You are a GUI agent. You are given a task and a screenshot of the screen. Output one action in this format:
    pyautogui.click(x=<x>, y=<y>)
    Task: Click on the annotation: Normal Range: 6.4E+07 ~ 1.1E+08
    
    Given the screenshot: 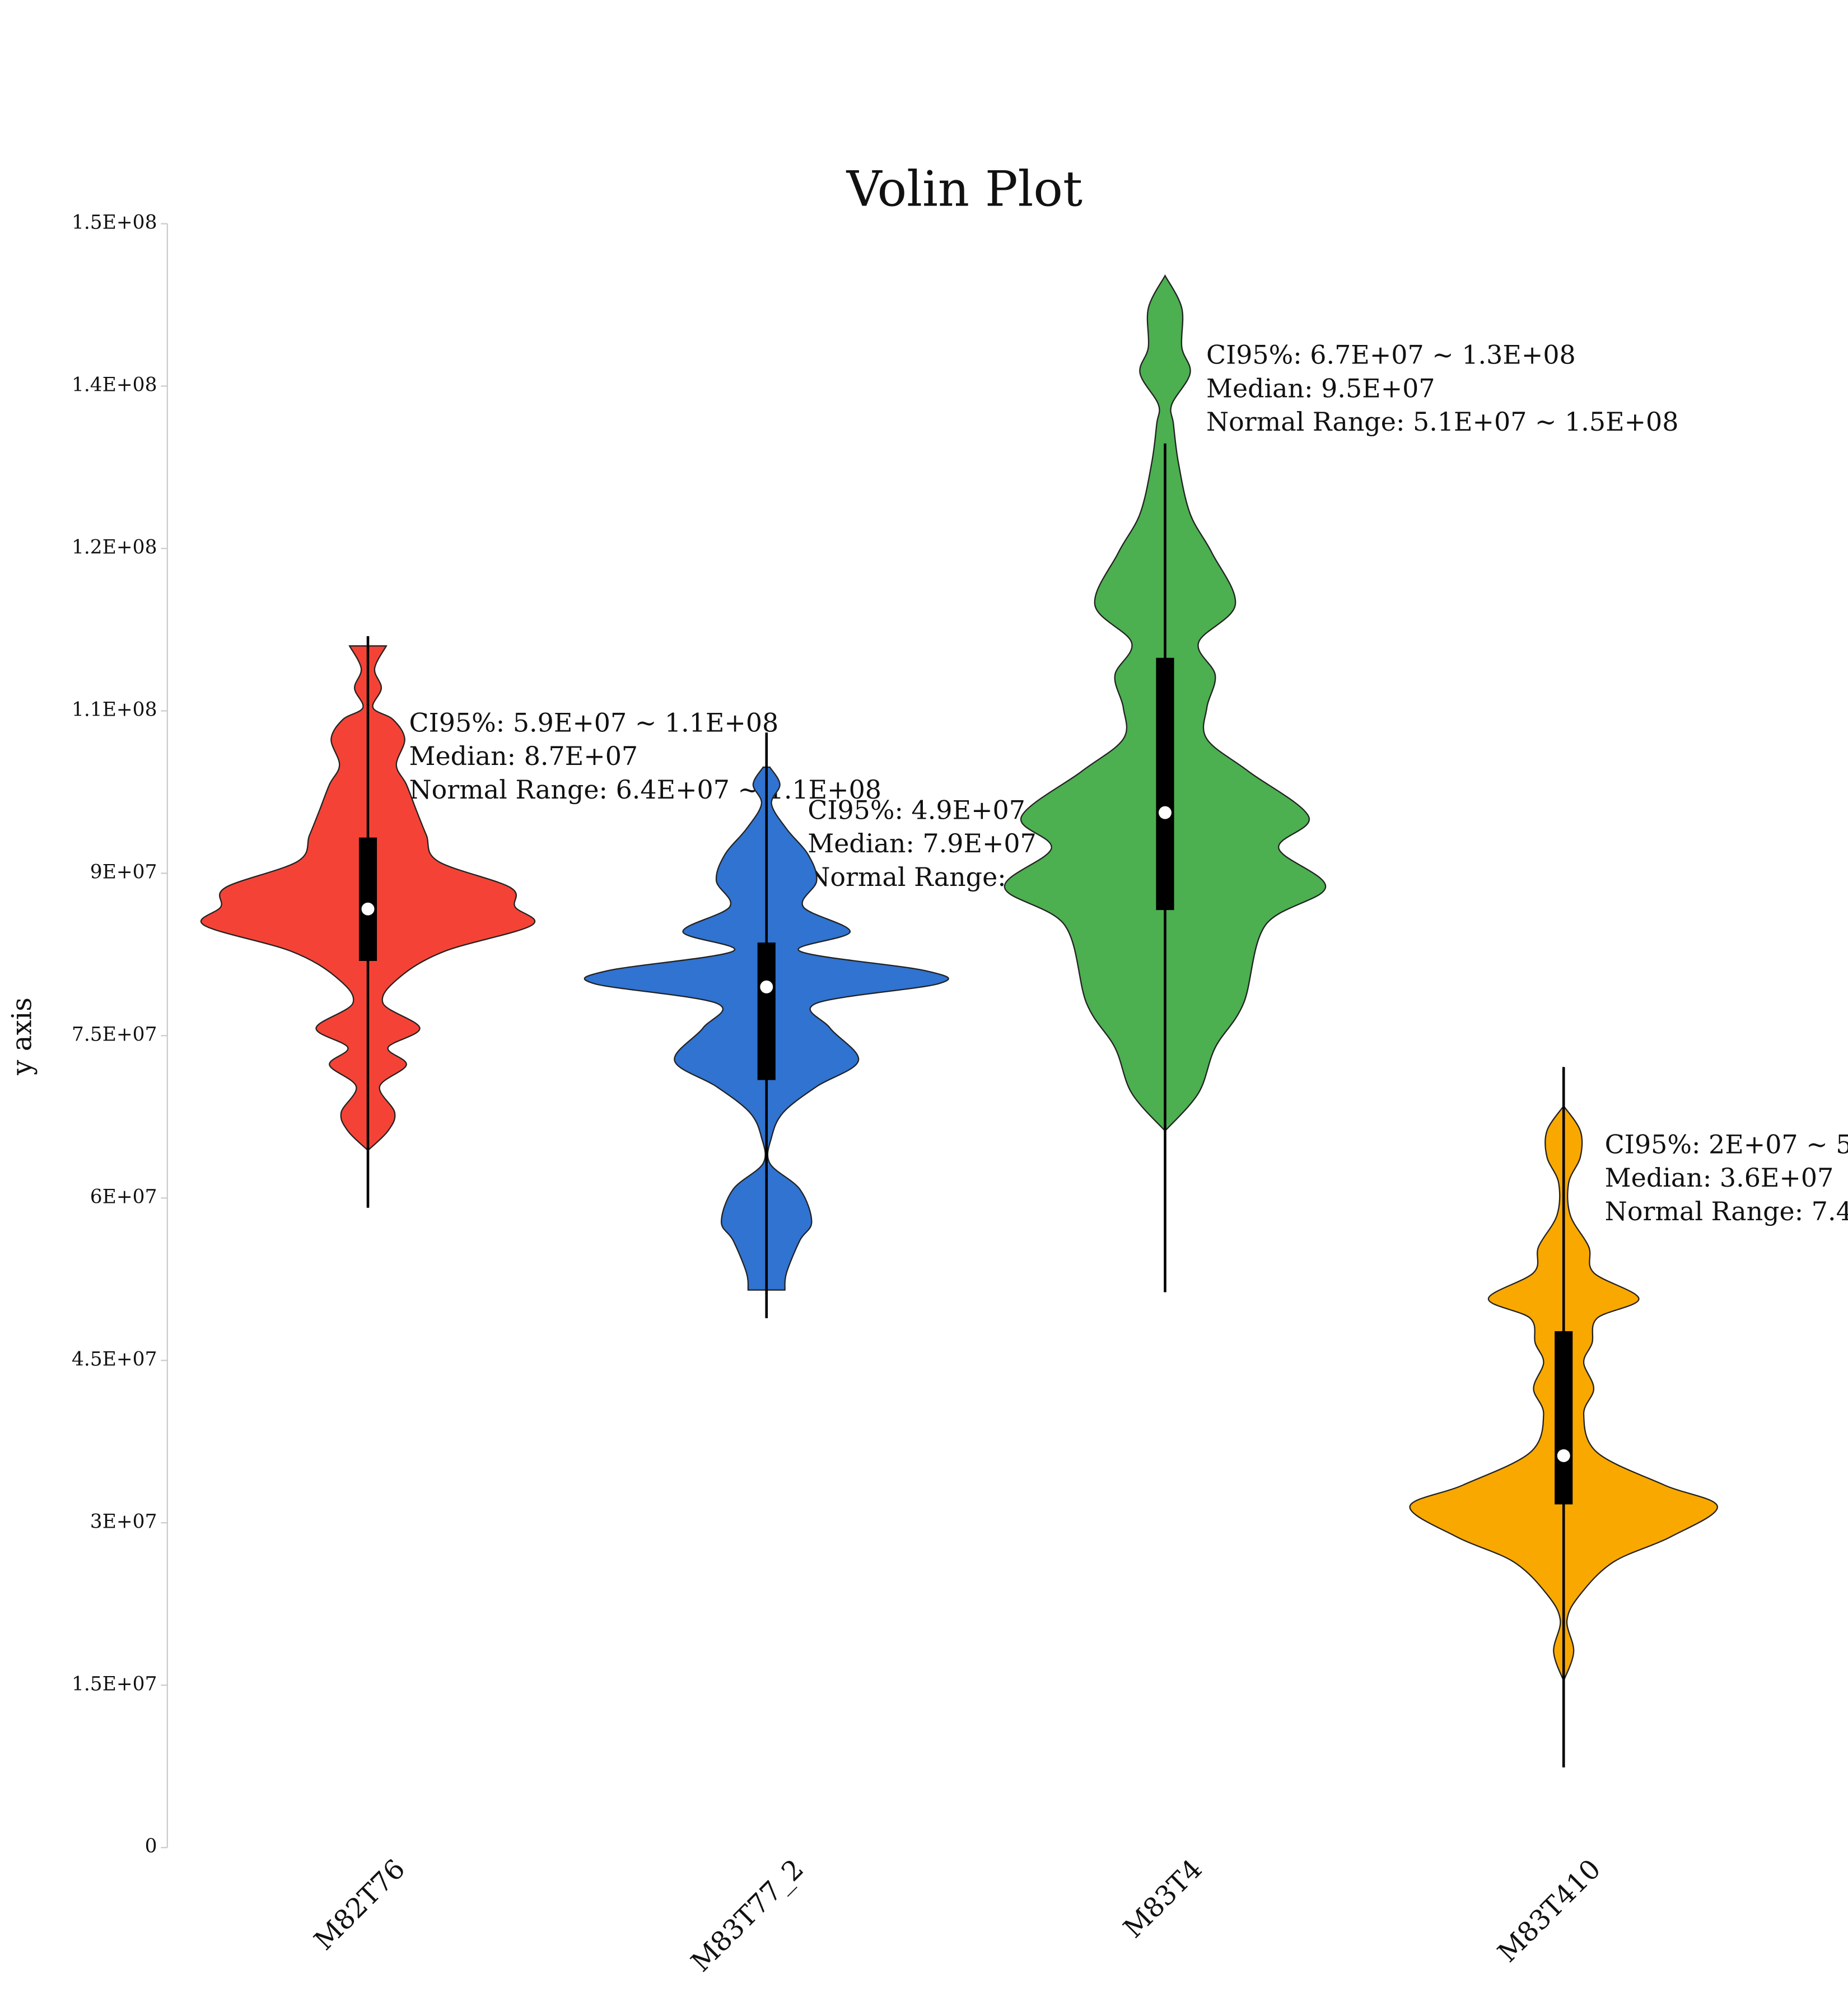 What is the action you would take?
    pyautogui.click(x=645, y=790)
    